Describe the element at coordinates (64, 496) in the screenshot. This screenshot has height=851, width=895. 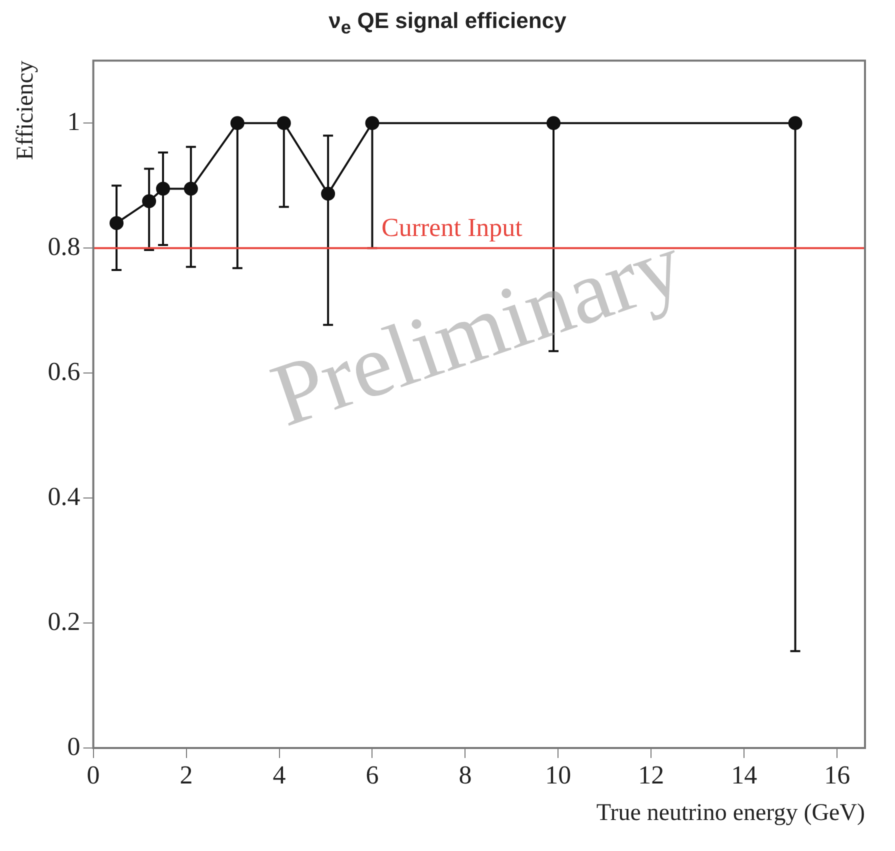
I see `y-tick-label: 0.4` at that location.